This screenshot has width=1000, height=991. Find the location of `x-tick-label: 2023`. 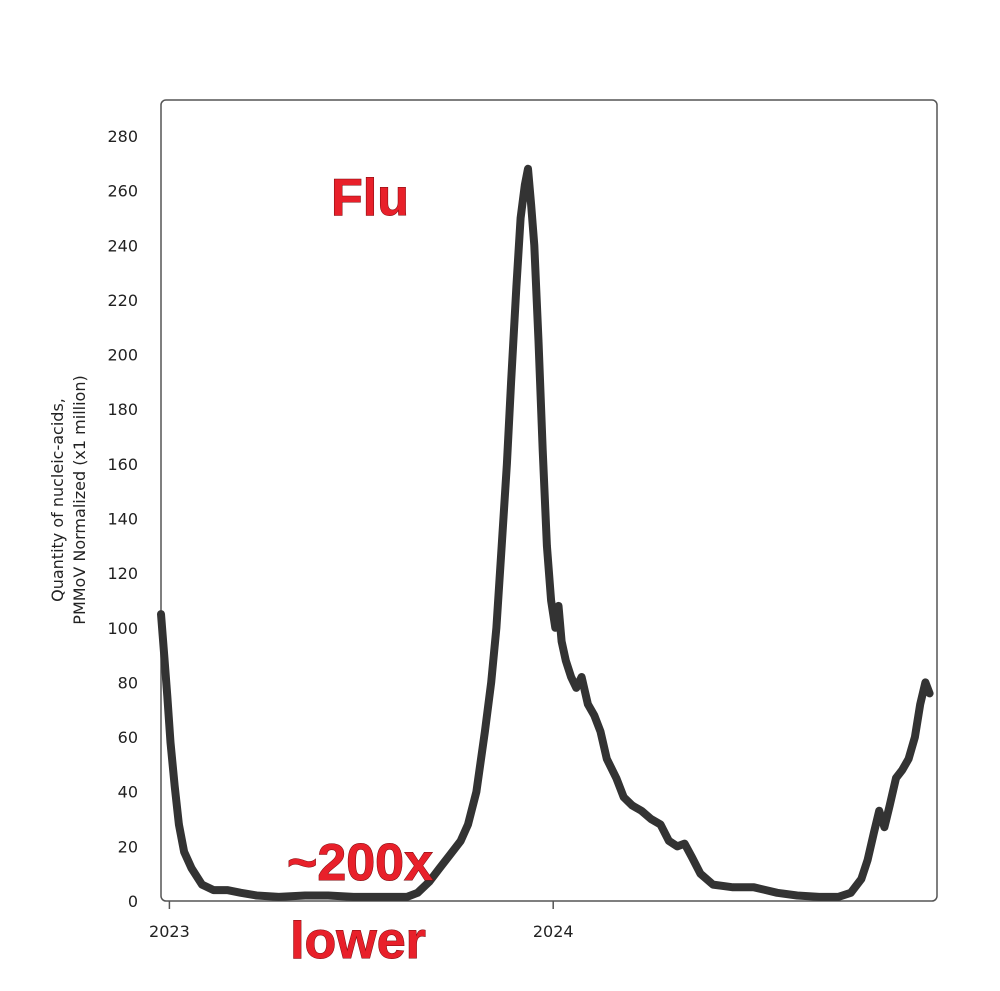

x-tick-label: 2023 is located at coordinates (169, 931).